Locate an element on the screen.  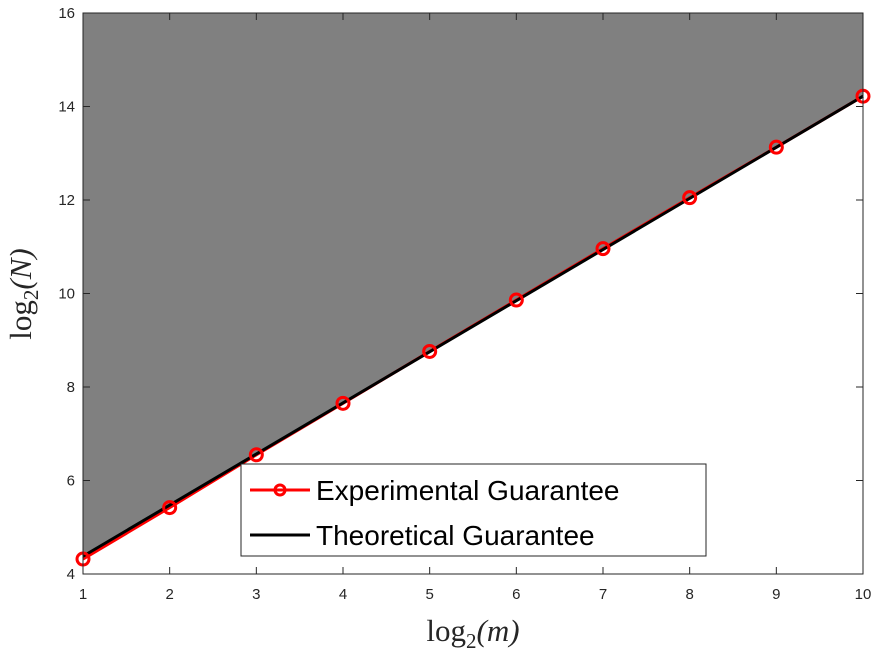
y-axis-label: log2(N) is located at coordinates (23, 293).